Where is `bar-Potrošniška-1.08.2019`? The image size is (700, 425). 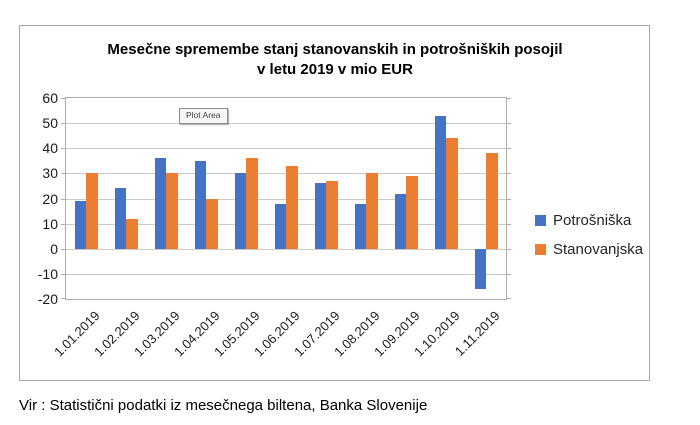
bar-Potrošniška-1.08.2019 is located at coordinates (360, 226).